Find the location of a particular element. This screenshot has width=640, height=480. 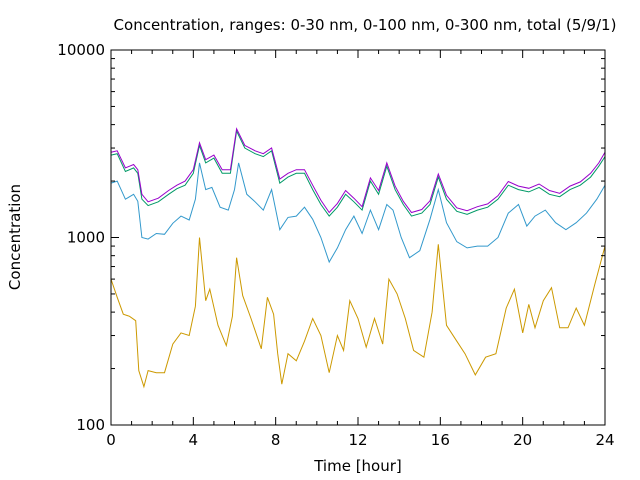

x-tick-label: 12 is located at coordinates (357, 440).